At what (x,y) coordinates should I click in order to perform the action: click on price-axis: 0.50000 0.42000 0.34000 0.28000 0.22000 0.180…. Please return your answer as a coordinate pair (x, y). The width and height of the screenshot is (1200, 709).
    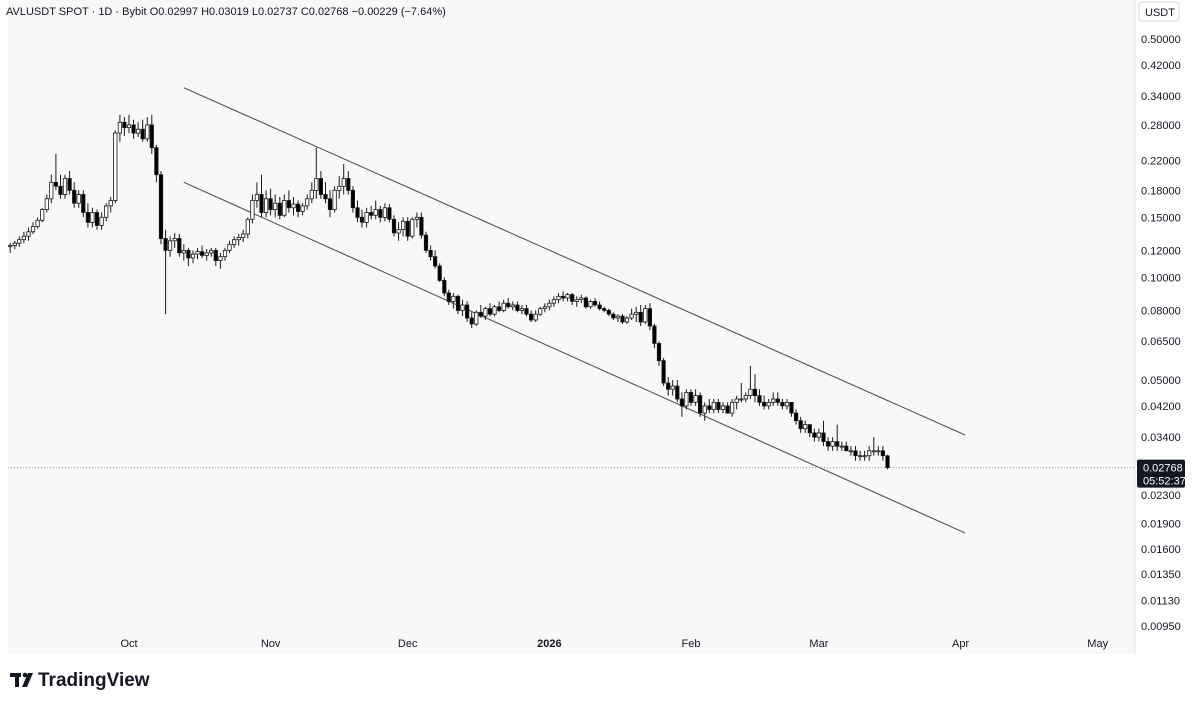
    Looking at the image, I should click on (1161, 333).